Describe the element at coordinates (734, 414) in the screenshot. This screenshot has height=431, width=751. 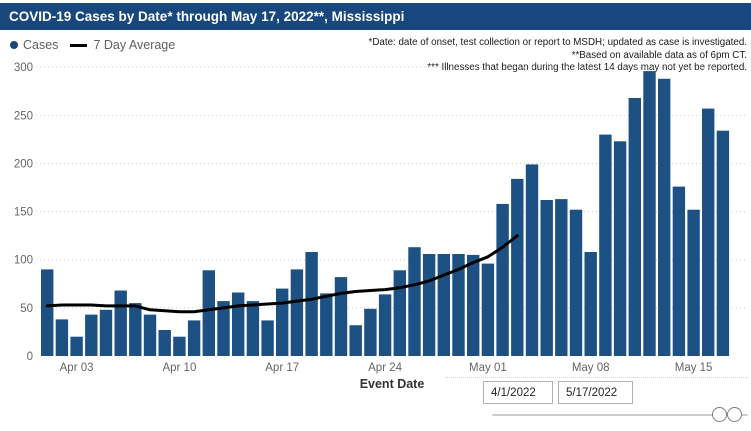
I see `slider-handle-end` at that location.